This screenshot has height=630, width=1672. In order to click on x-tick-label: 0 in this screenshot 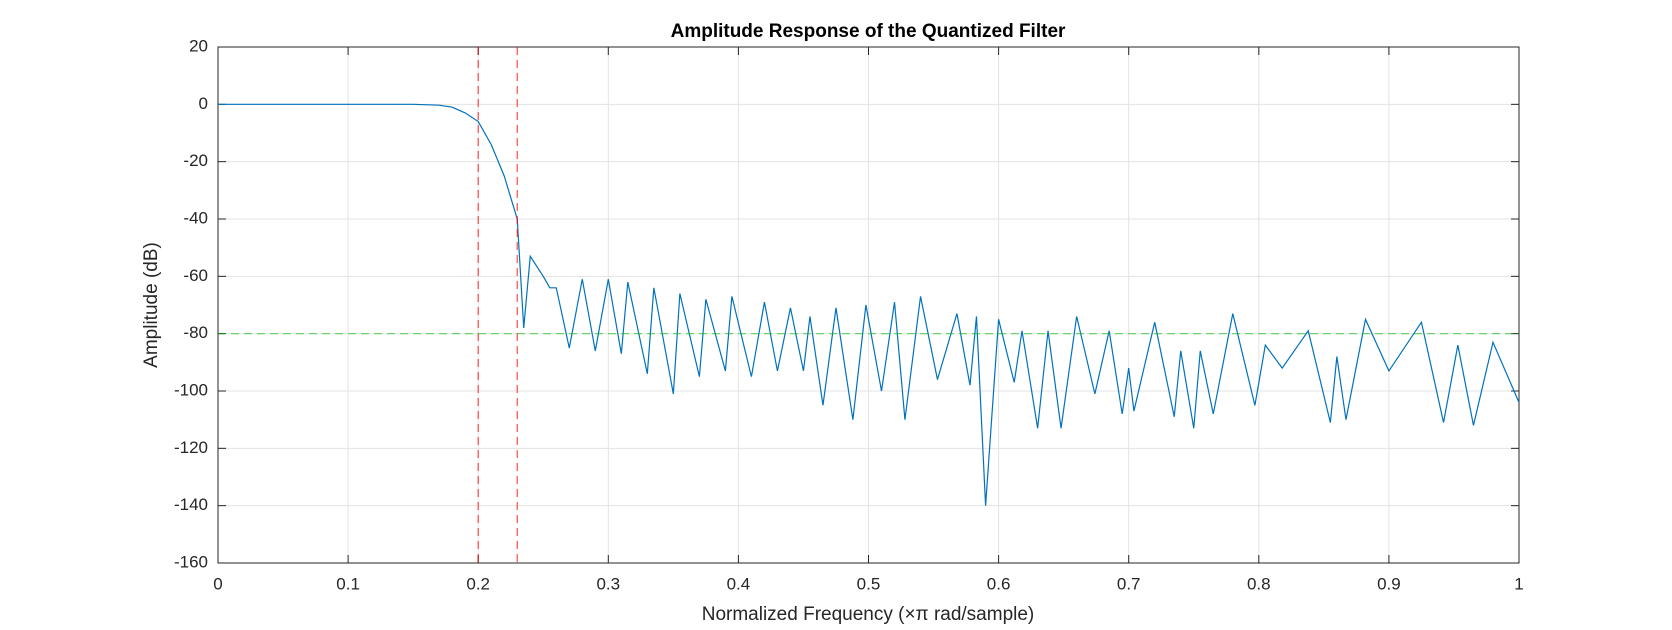, I will do `click(217, 583)`.